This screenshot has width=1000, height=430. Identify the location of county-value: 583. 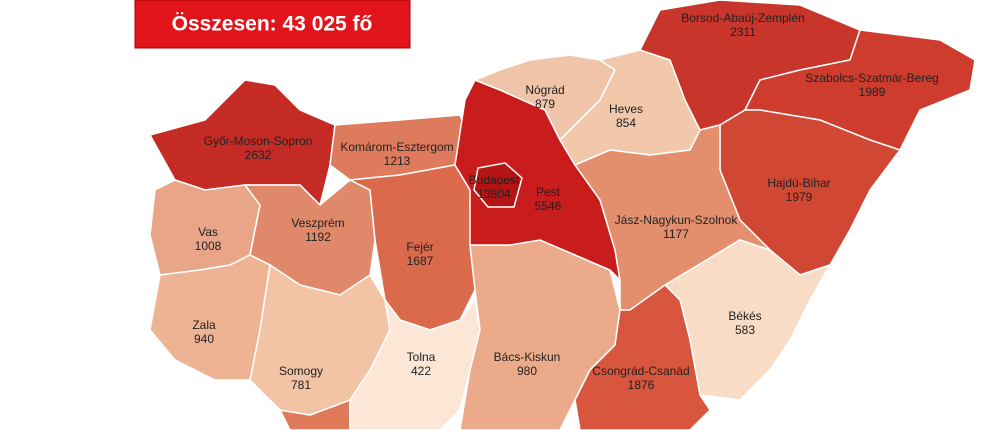
(745, 330).